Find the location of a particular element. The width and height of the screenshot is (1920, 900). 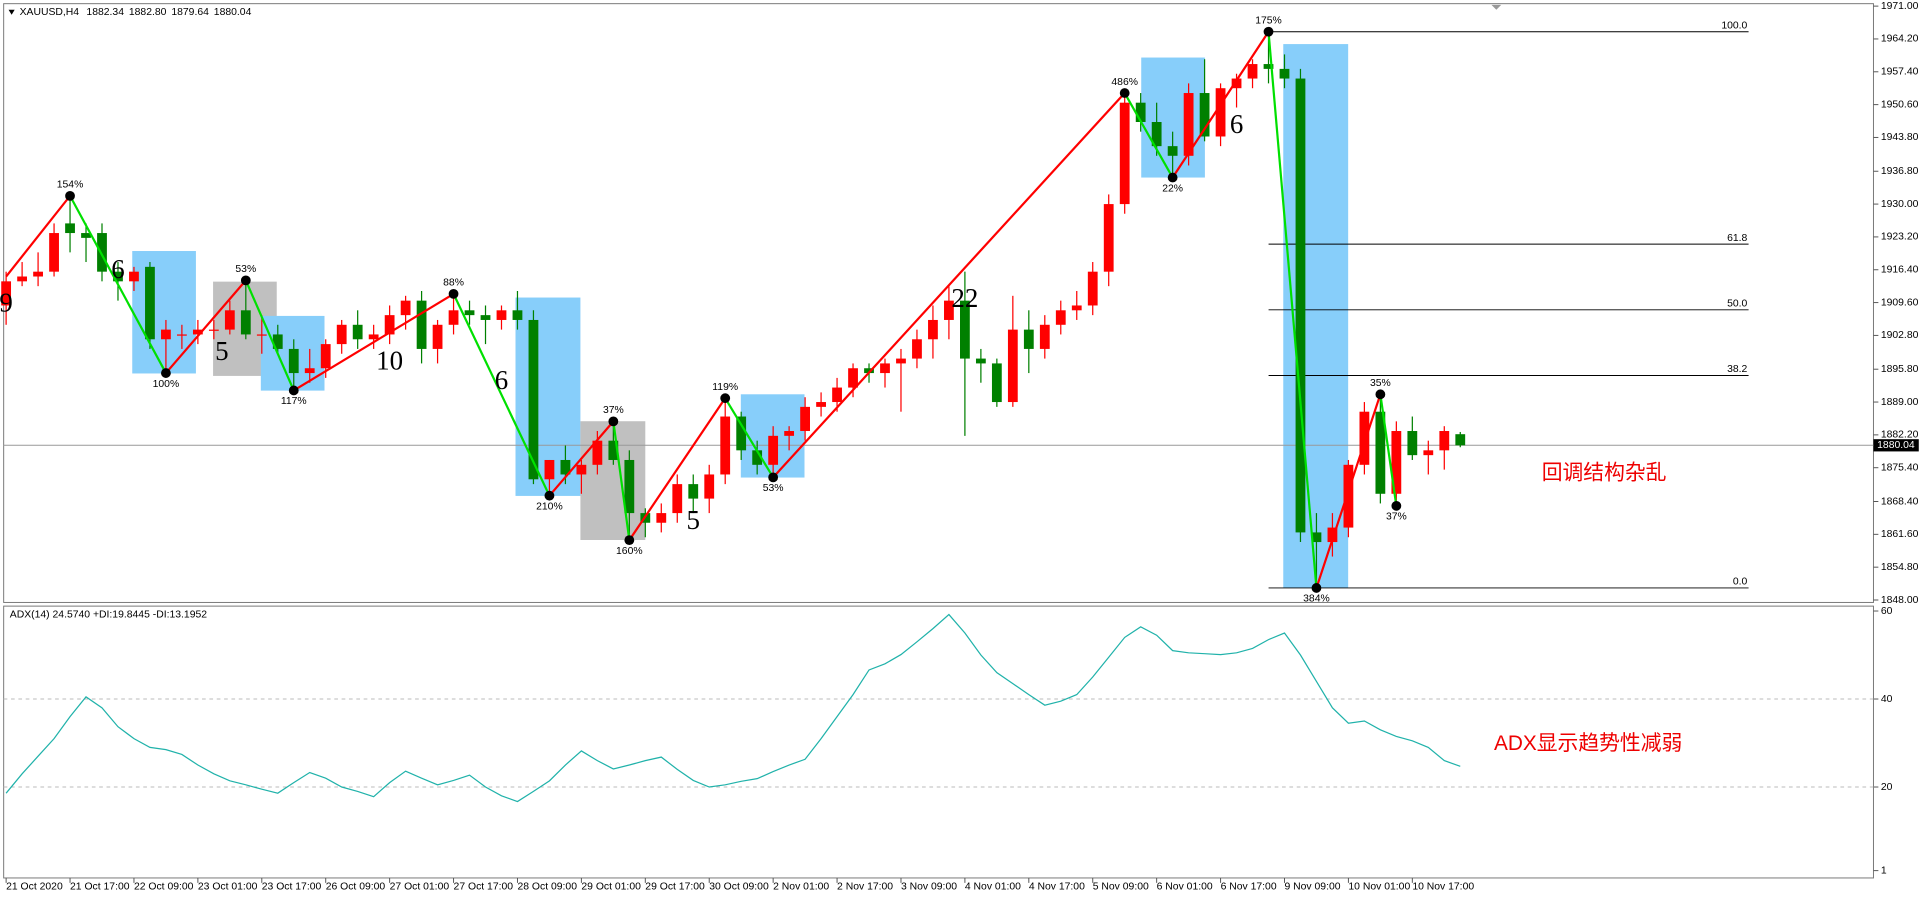

pivot-label: 37% is located at coordinates (1396, 517).